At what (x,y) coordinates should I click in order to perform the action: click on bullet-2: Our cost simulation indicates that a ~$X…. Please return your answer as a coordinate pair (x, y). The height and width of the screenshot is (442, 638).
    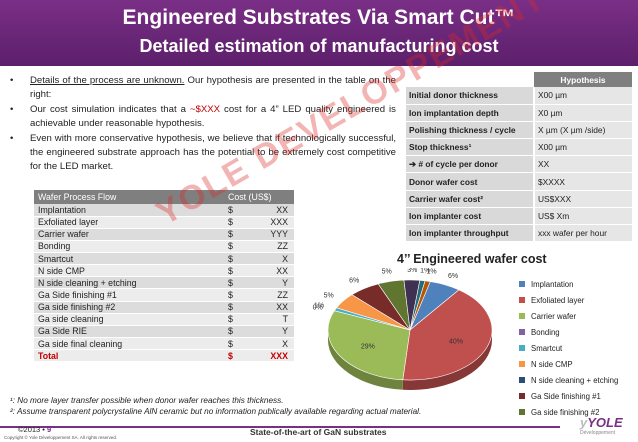
    Looking at the image, I should click on (202, 117).